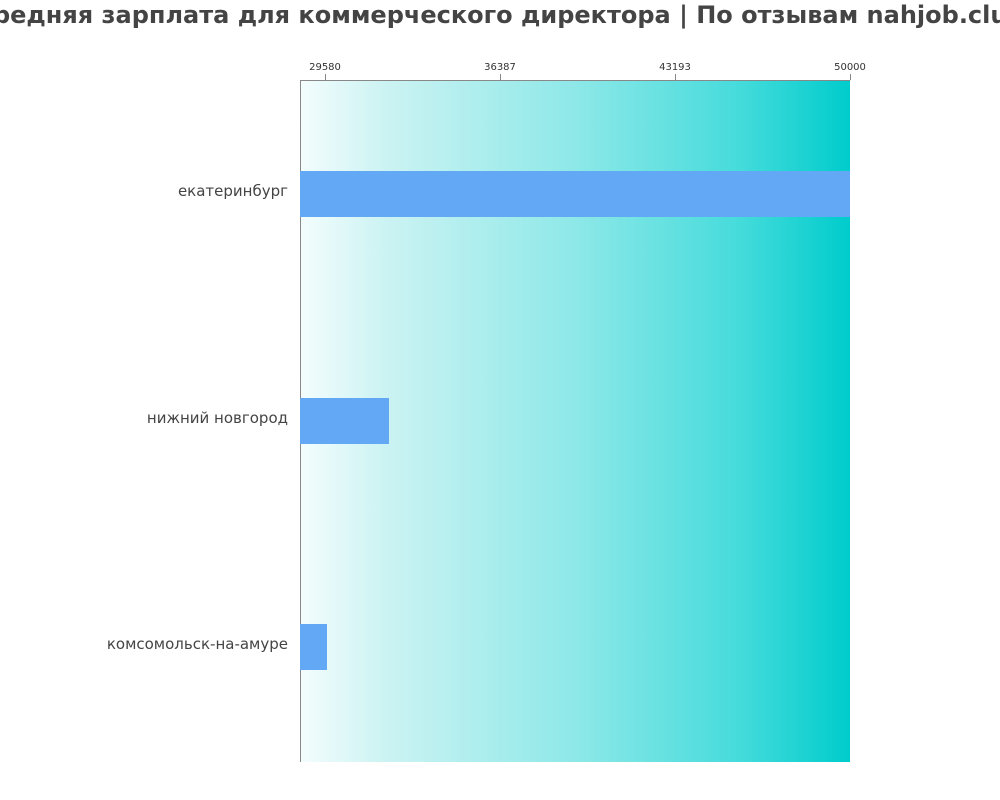 The image size is (1000, 800). I want to click on x-tick-label: 43193, so click(675, 67).